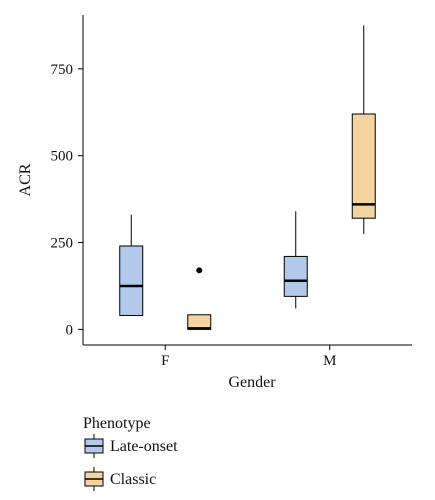  Describe the element at coordinates (144, 446) in the screenshot. I see `legend-label: Late-onset` at that location.